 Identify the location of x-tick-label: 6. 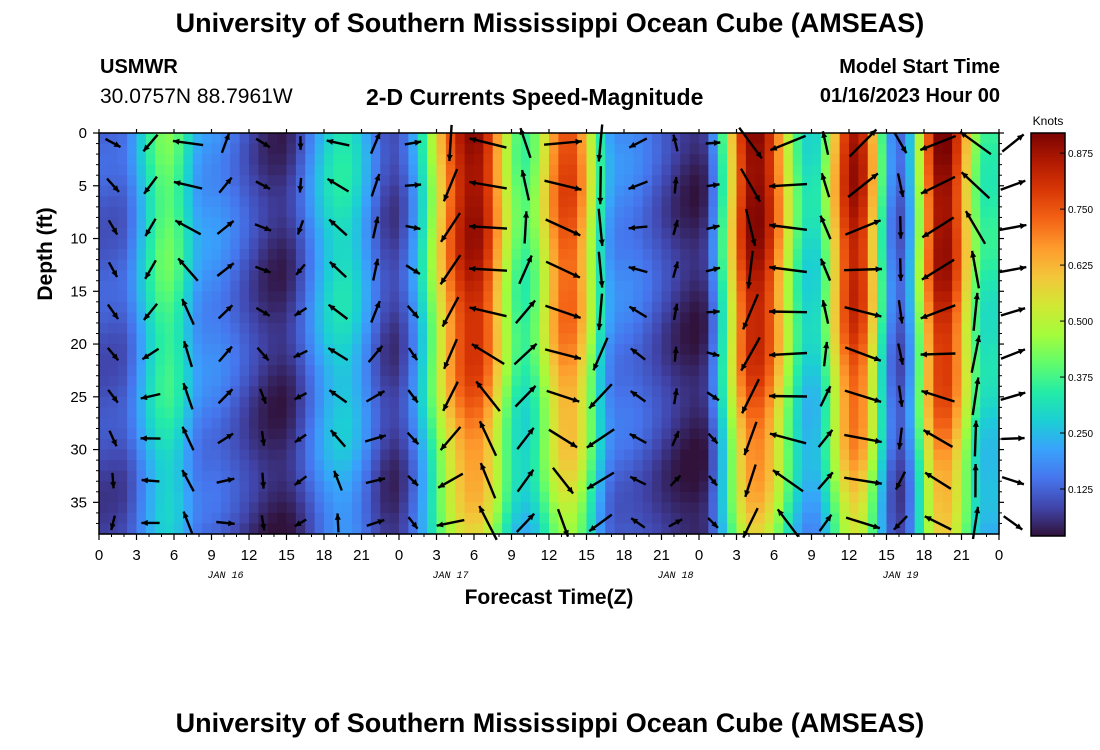
(774, 555).